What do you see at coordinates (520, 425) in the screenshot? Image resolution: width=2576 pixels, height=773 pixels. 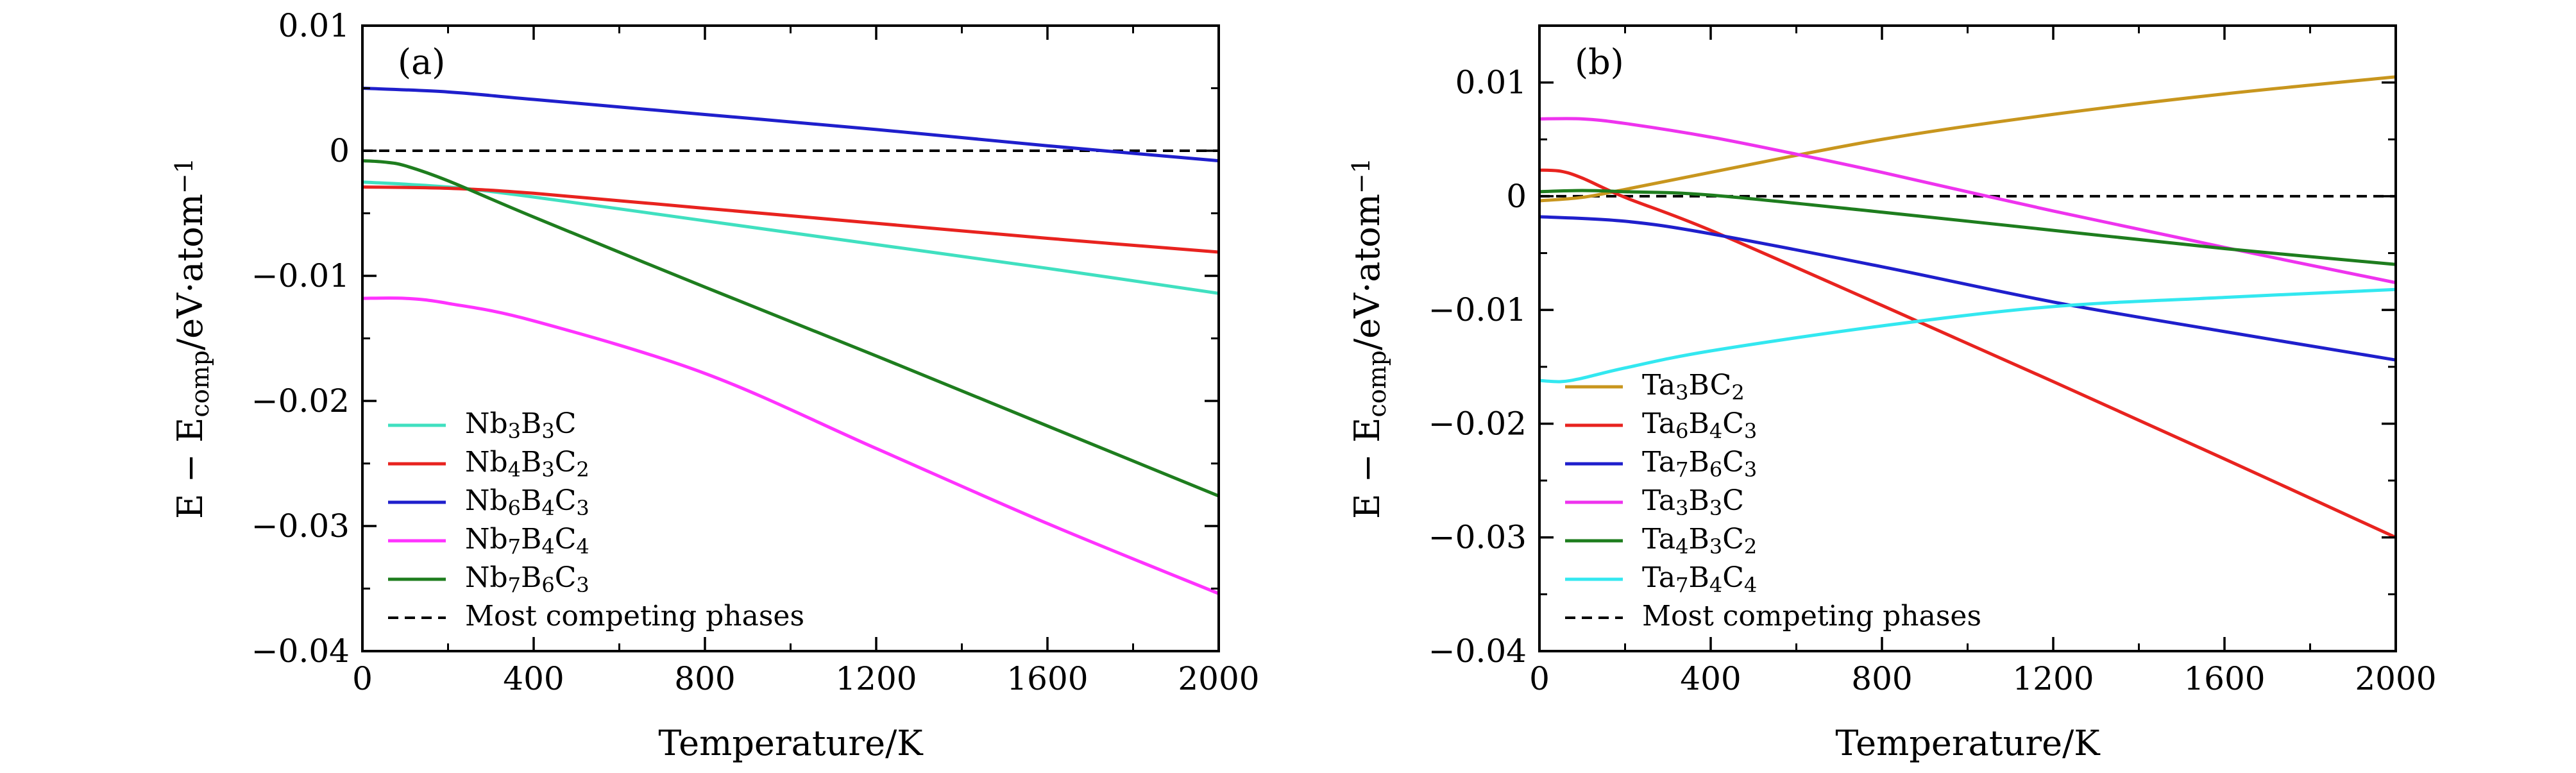 I see `legend-label: Nb3B3C` at bounding box center [520, 425].